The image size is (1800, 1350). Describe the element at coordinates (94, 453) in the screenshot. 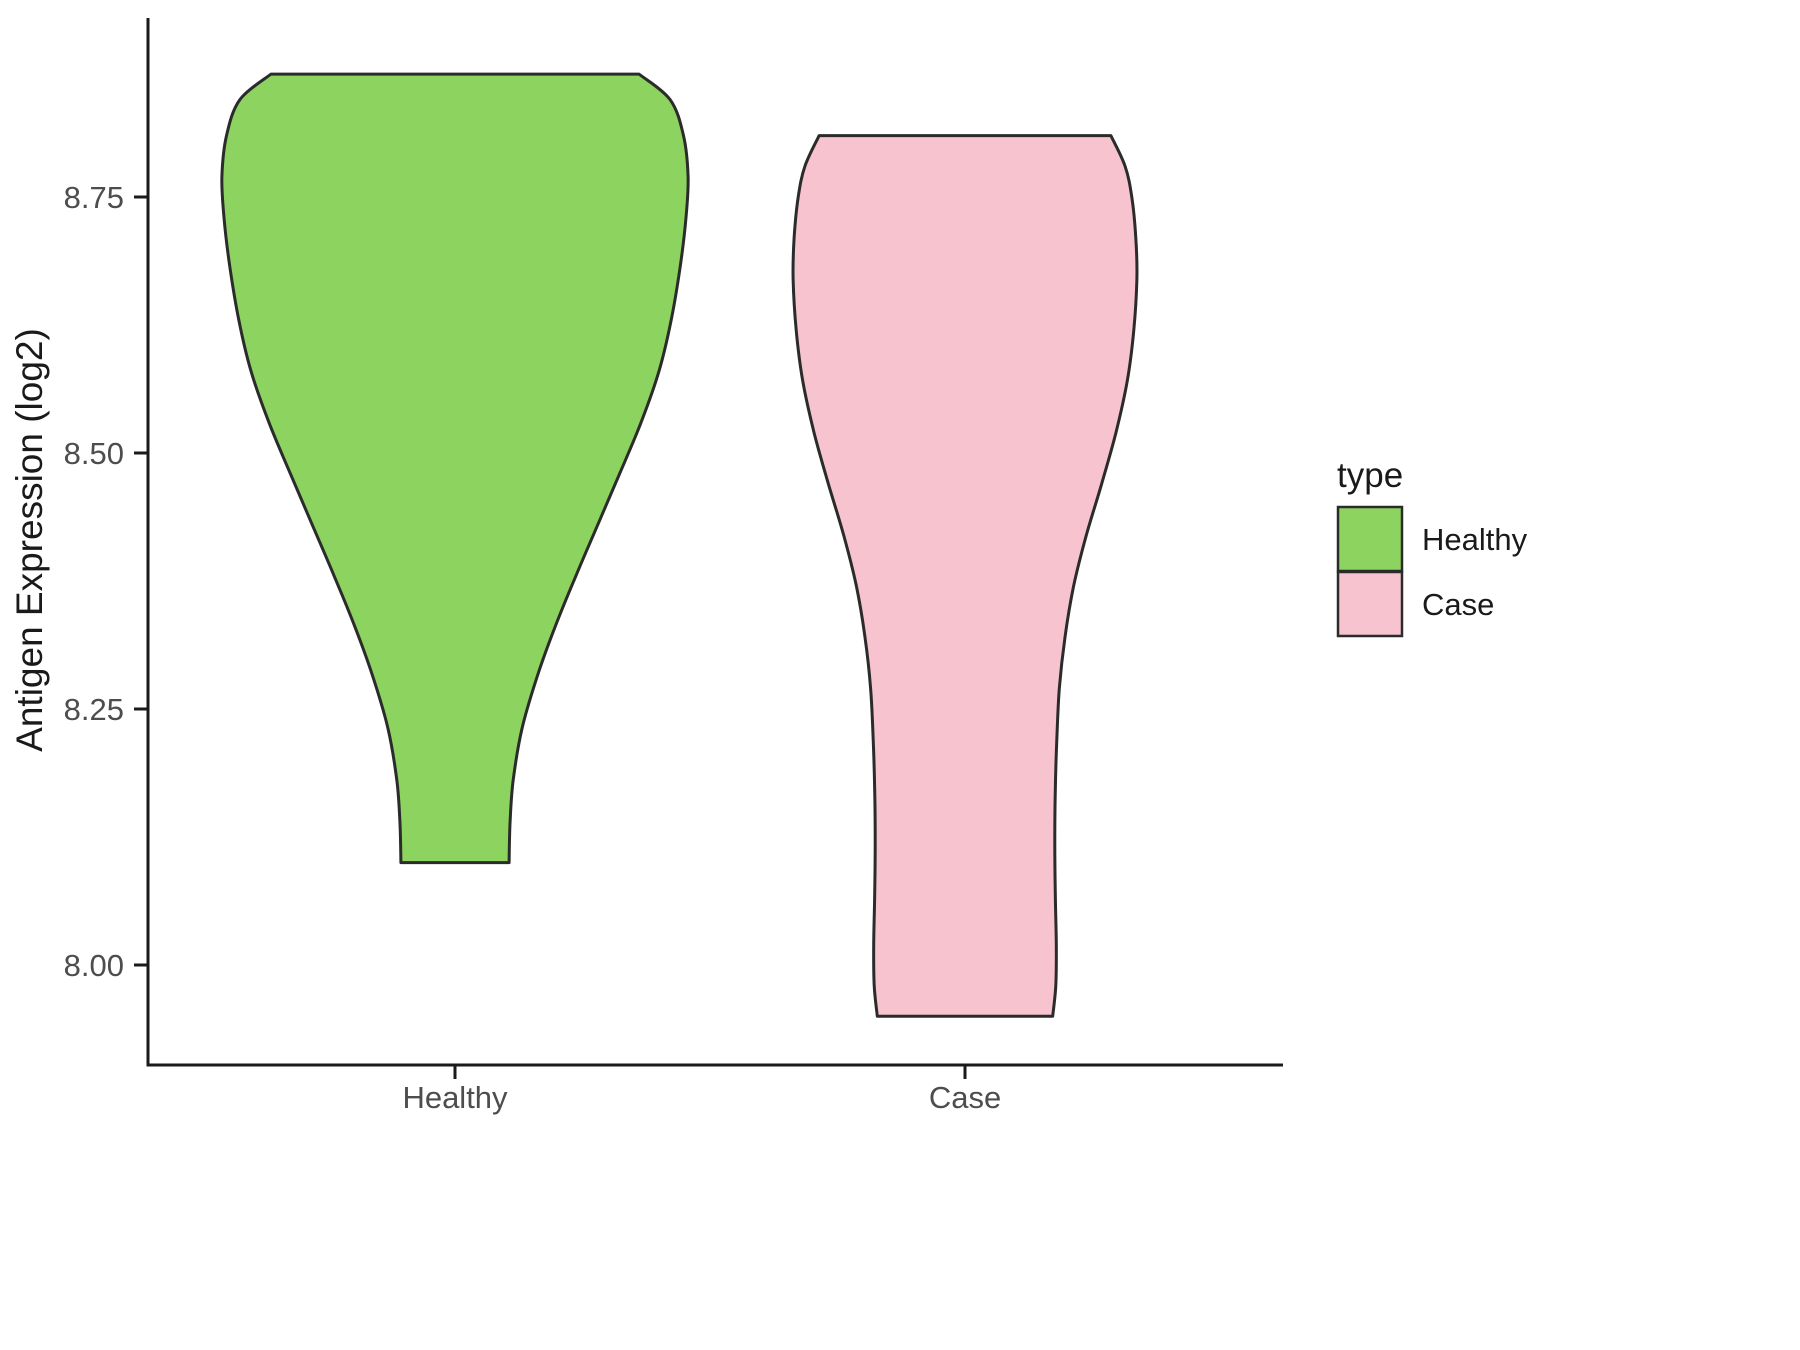

I see `y-tick-label: 8.50` at that location.